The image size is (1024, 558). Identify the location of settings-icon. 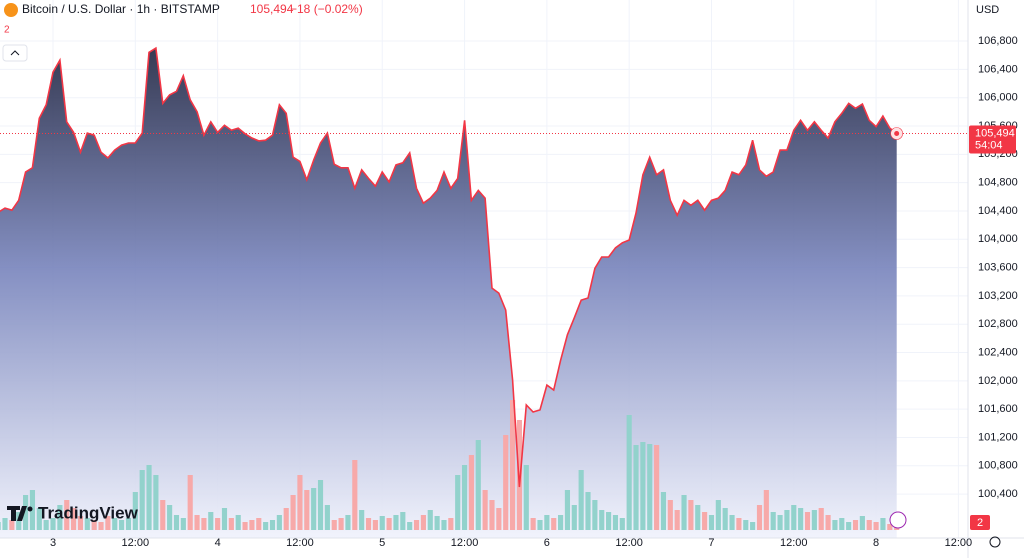
(995, 542).